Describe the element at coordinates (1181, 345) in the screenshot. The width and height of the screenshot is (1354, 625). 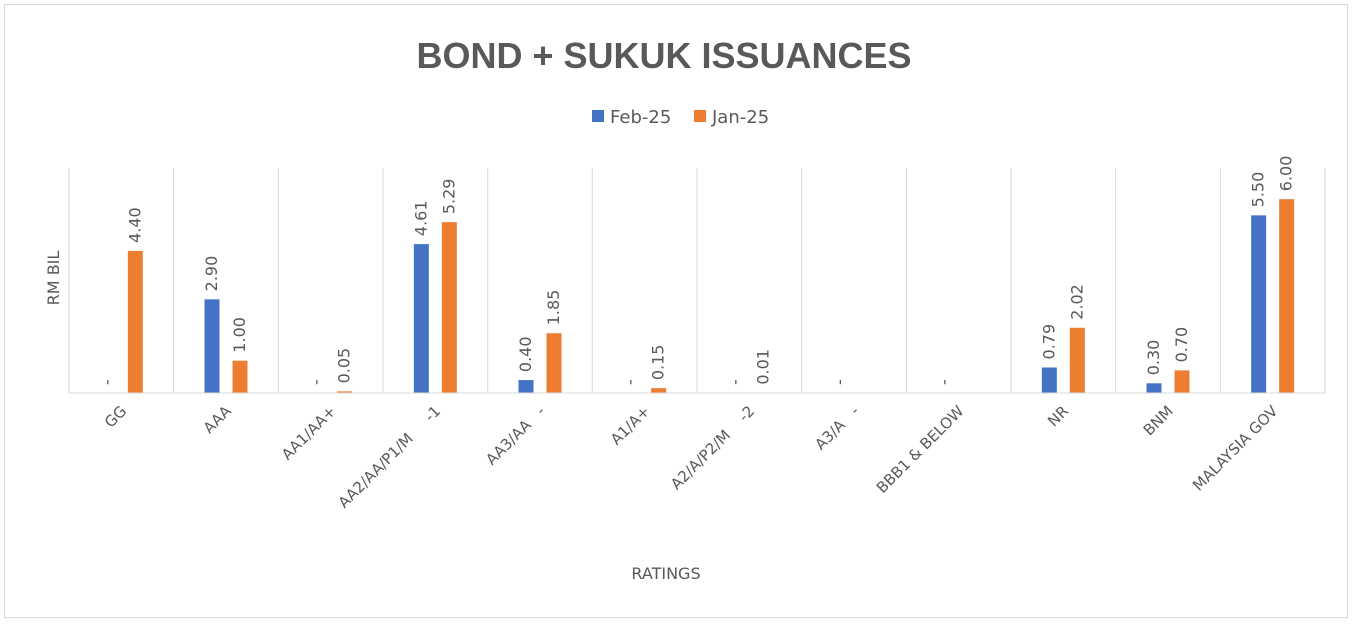
I see `data-label-jan-25-10: 0.70` at that location.